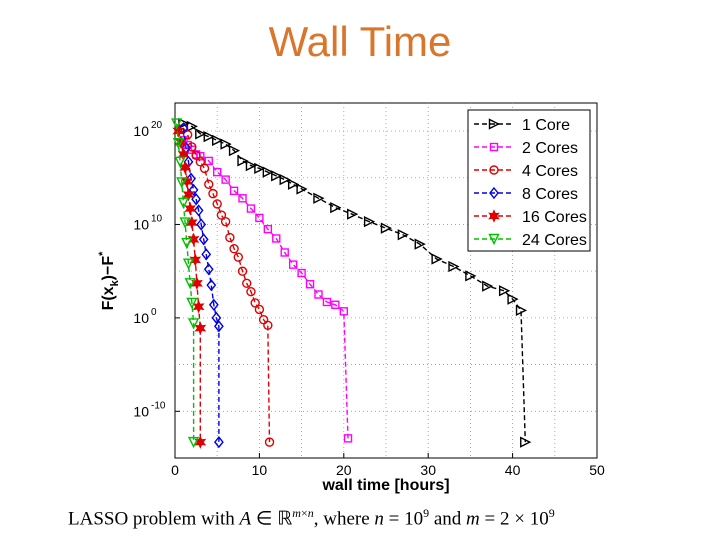  What do you see at coordinates (285, 519) in the screenshot?
I see `caption-reals: ℝ` at bounding box center [285, 519].